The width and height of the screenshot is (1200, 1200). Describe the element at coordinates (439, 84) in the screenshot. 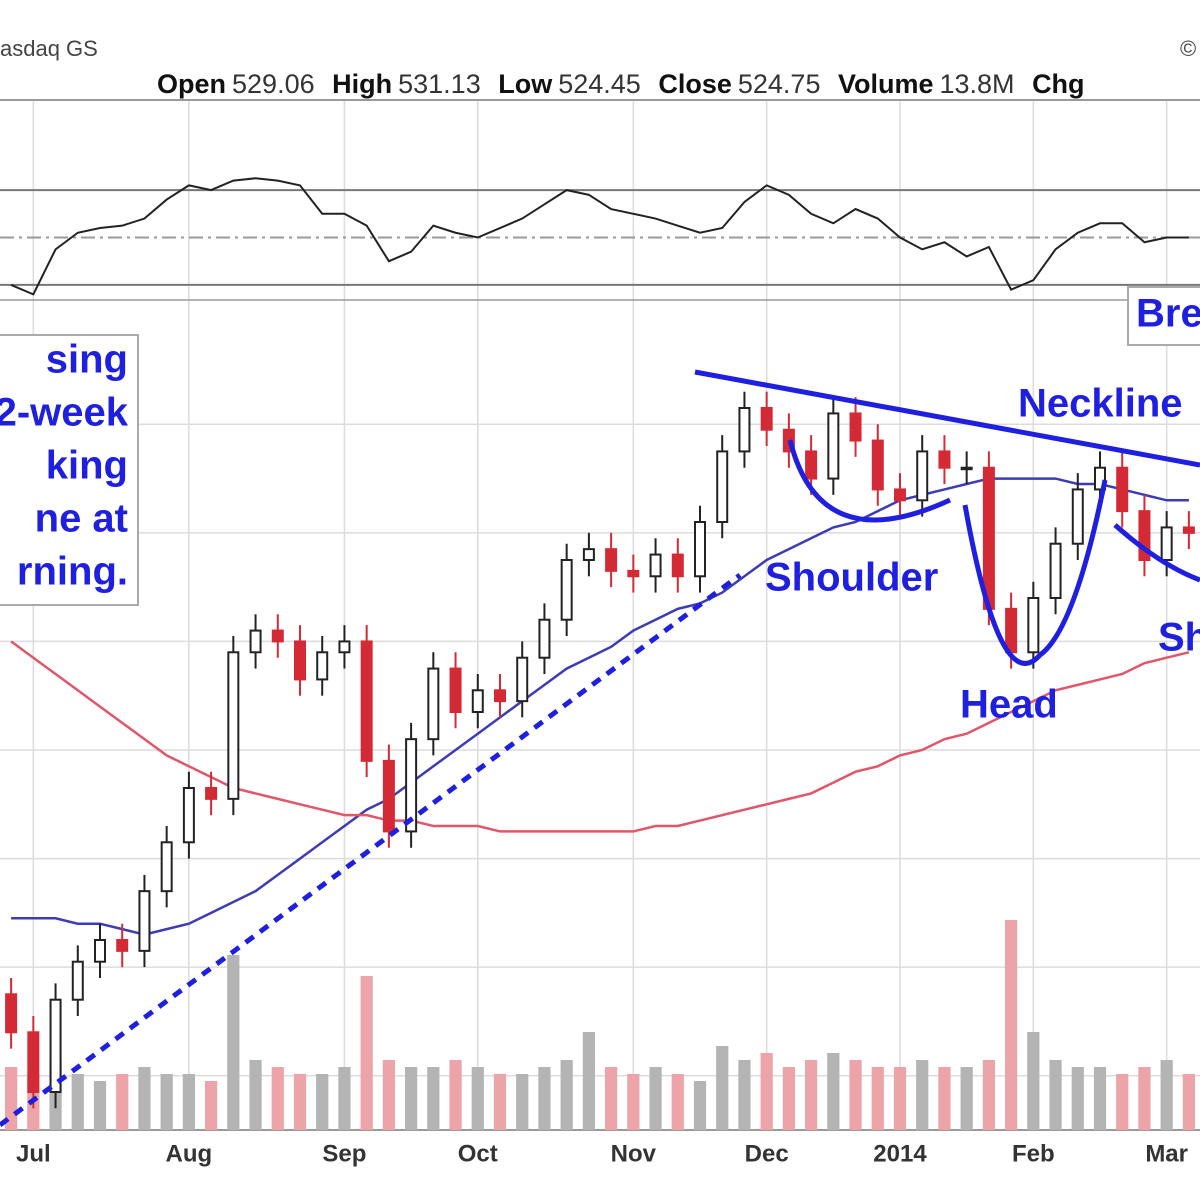

I see `quote-value: 531.13` at that location.